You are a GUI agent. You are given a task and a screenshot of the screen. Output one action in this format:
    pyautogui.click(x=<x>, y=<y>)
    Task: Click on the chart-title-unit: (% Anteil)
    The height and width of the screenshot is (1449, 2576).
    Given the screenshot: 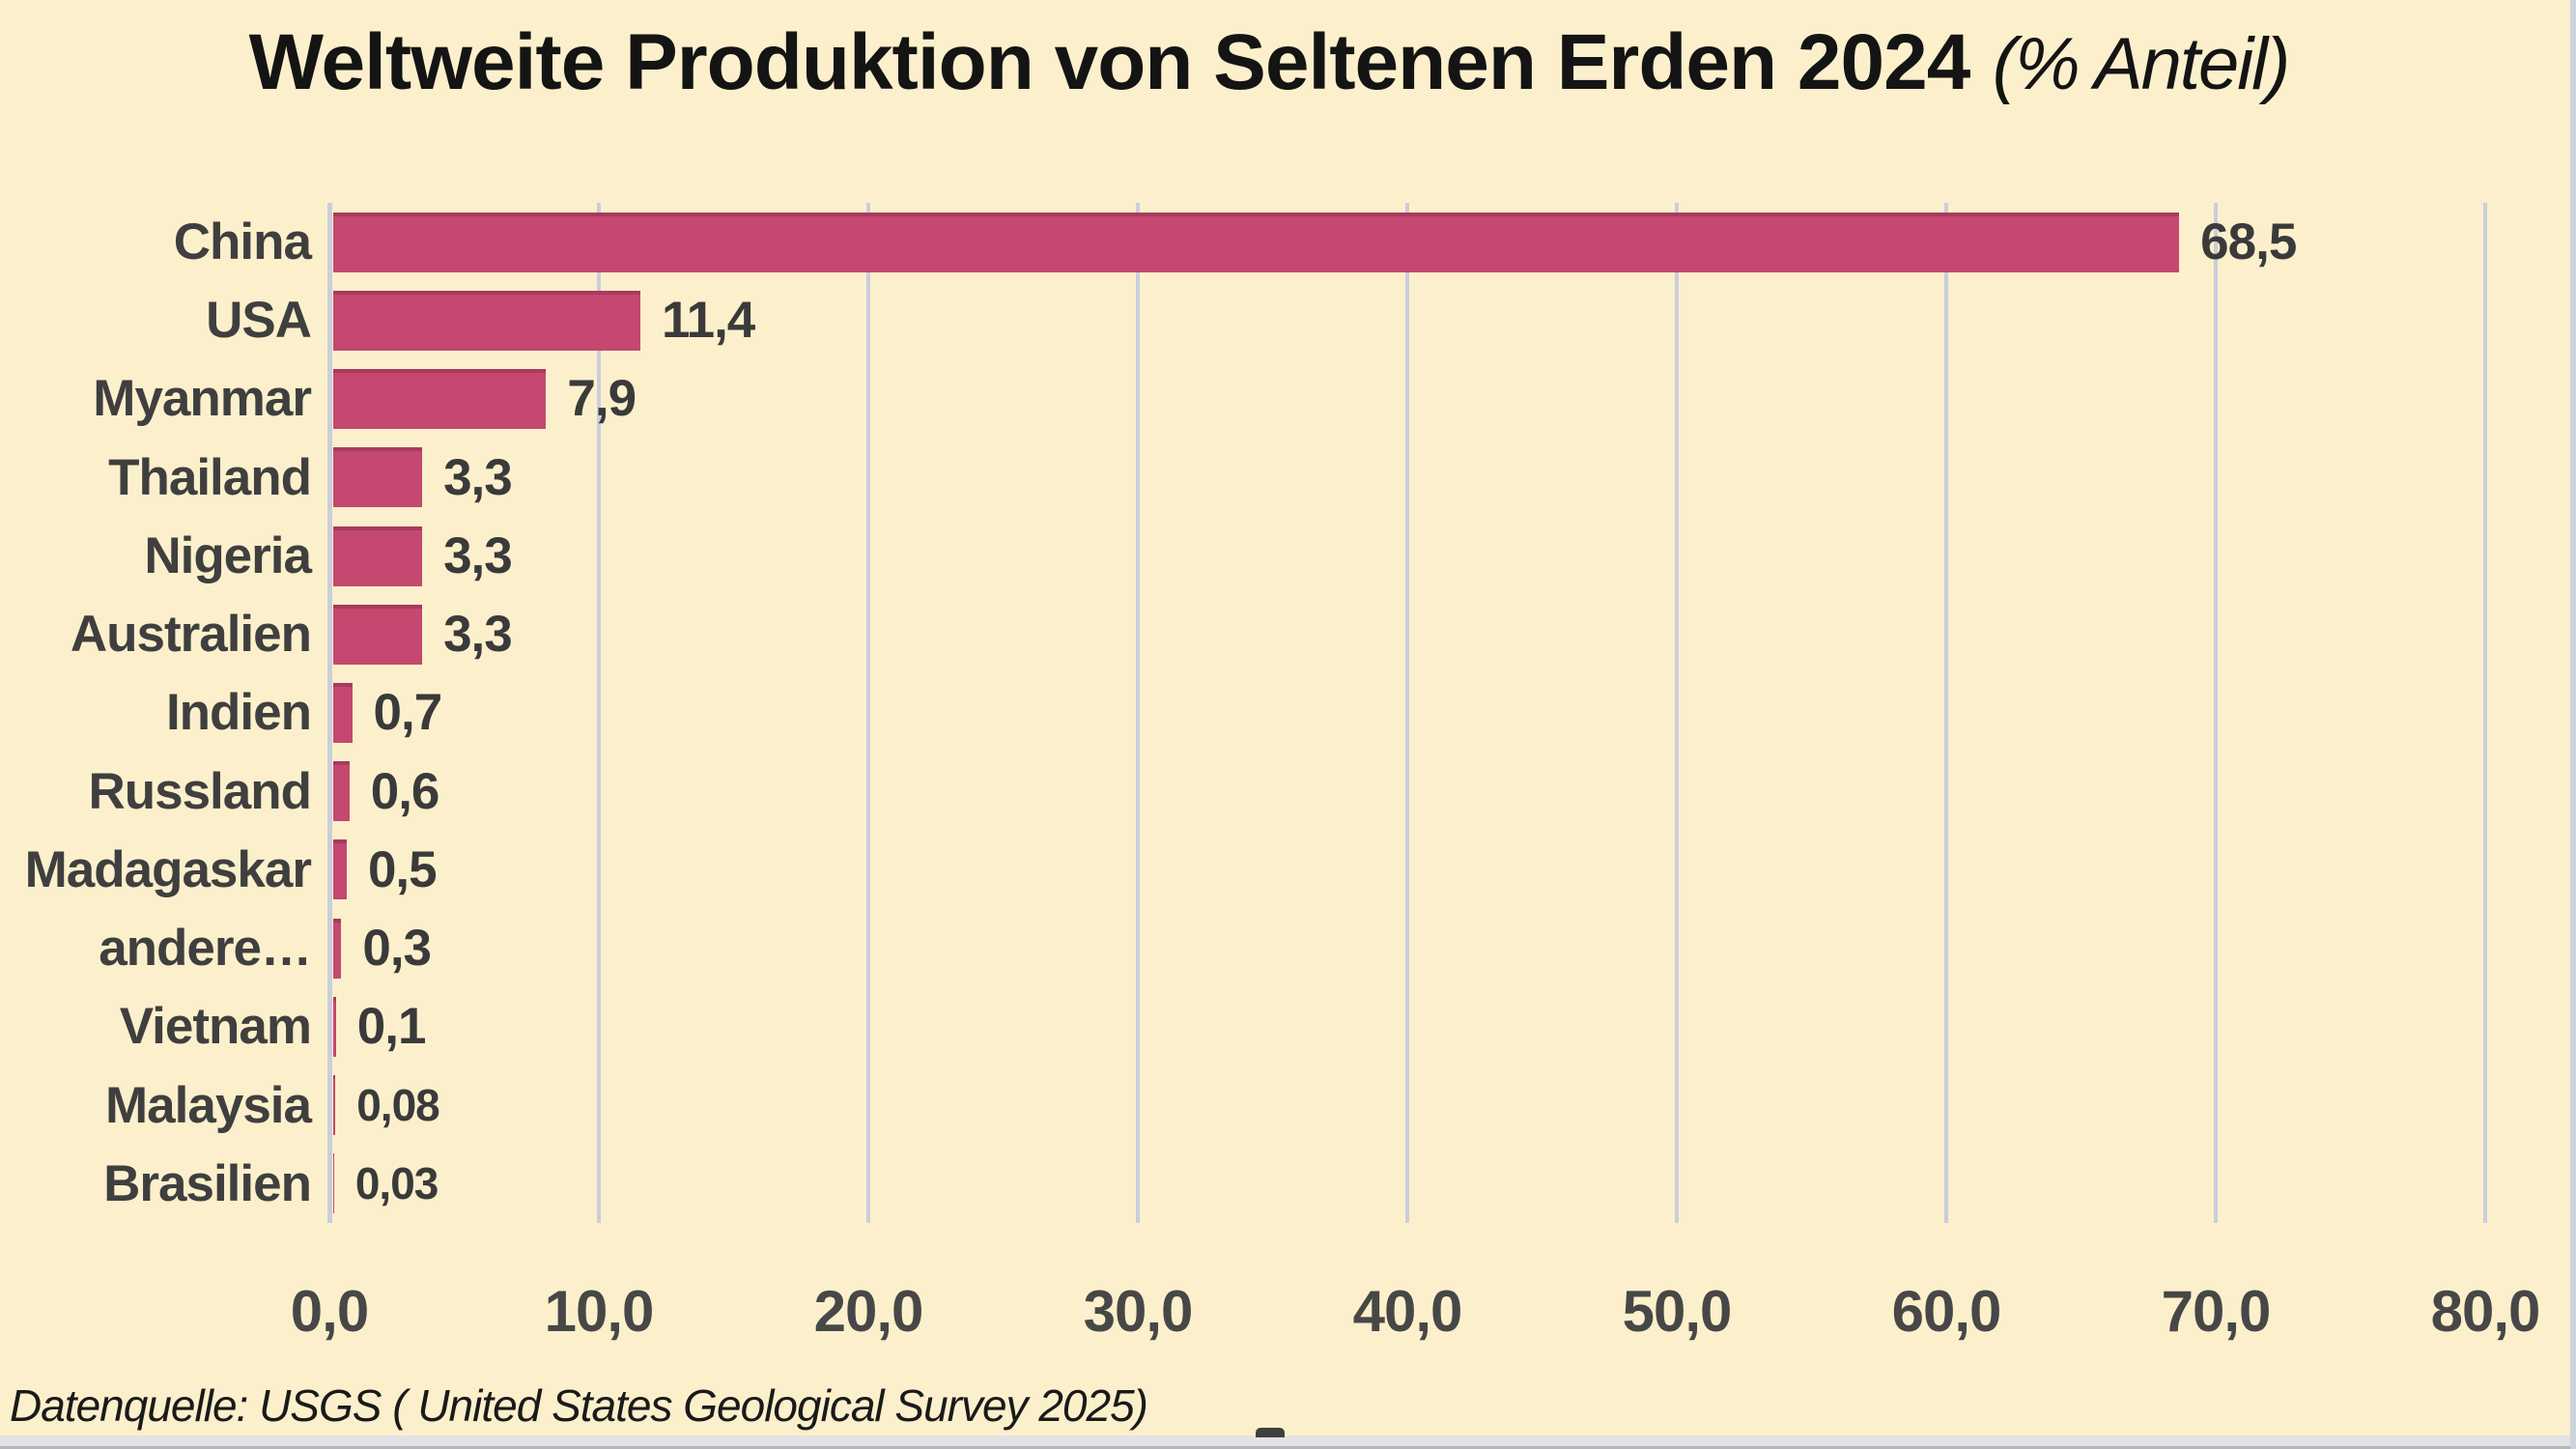 What is the action you would take?
    pyautogui.click(x=2141, y=64)
    